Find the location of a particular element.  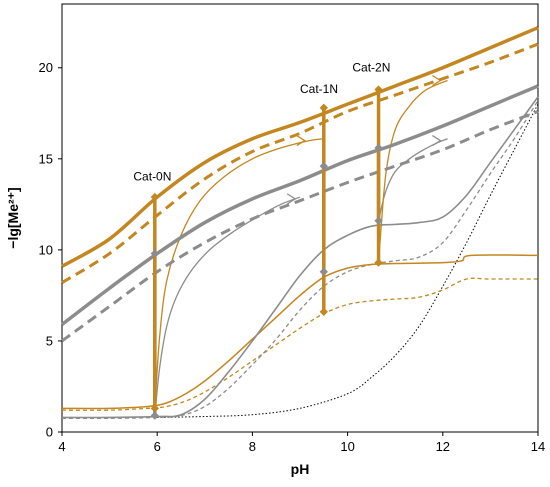

annotation-cat-2n: Cat-2N is located at coordinates (371, 67).